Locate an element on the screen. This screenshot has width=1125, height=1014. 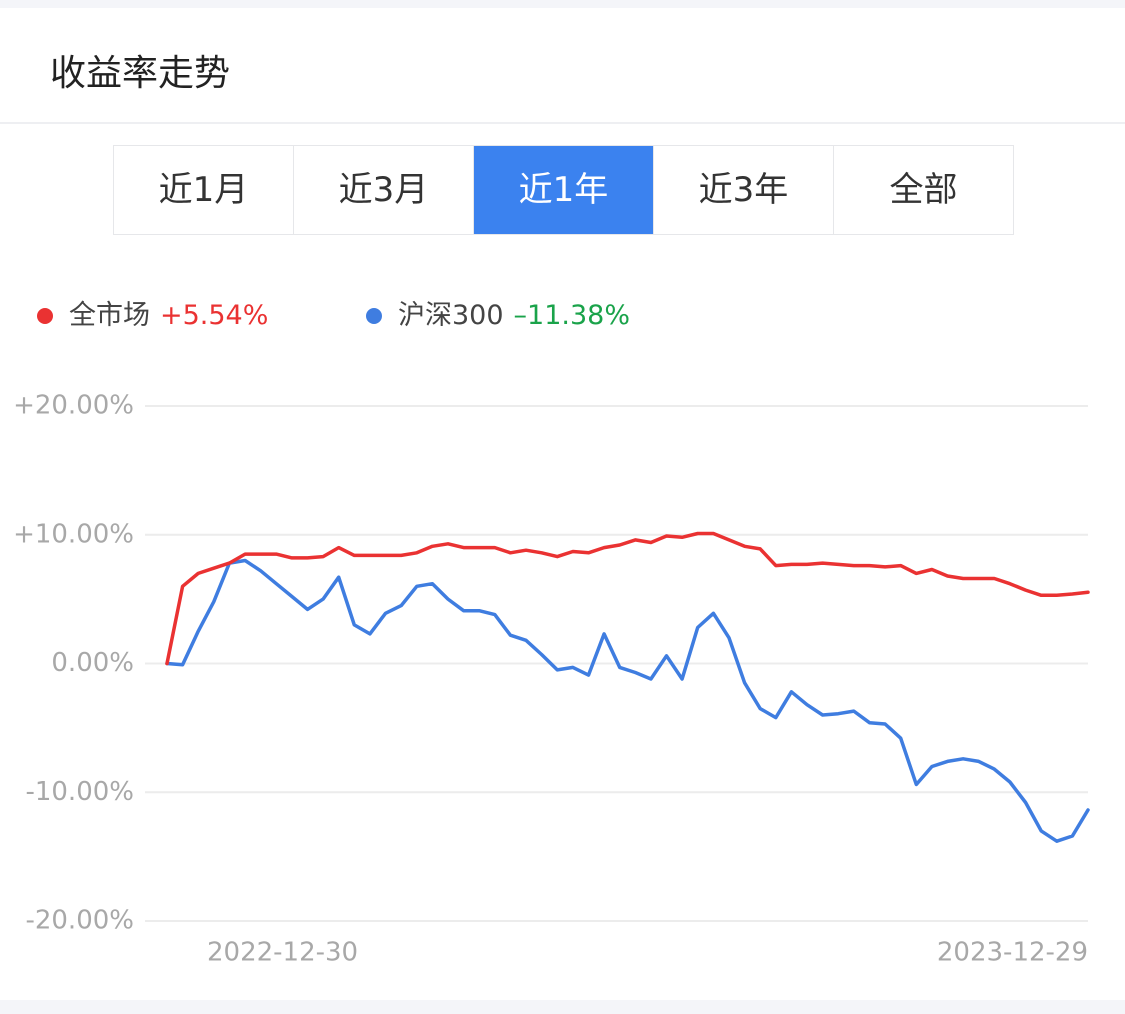
legend-value: +5.54% is located at coordinates (214, 315).